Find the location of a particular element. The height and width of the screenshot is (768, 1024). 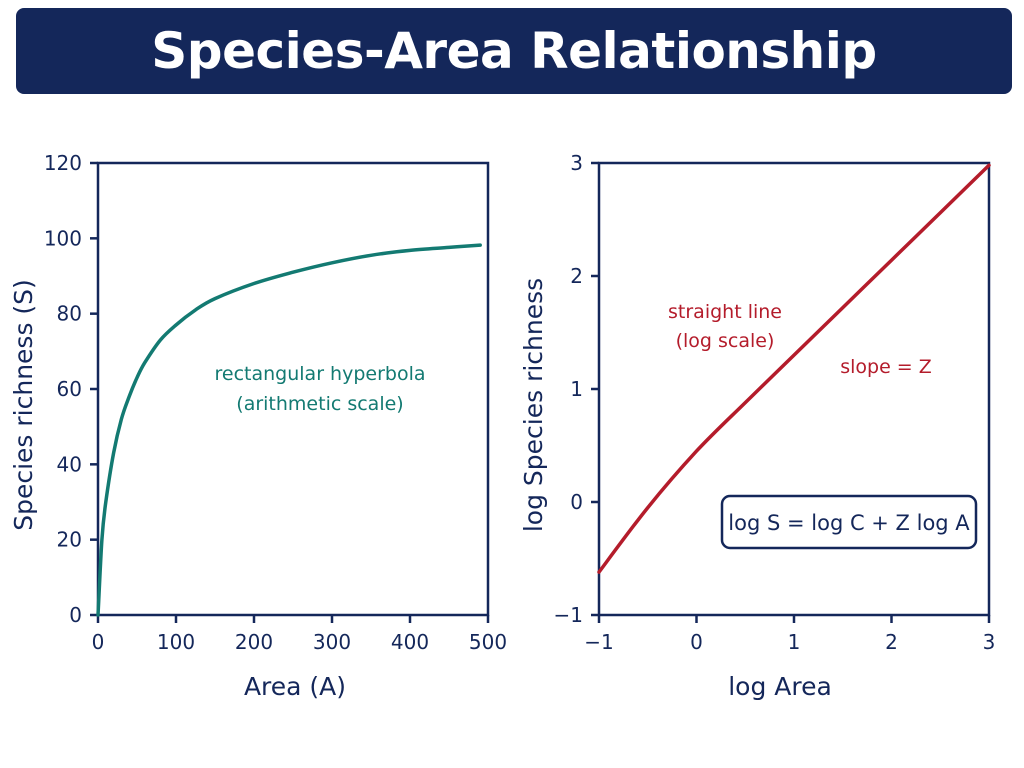

y-tick-label: 100 is located at coordinates (63, 238).